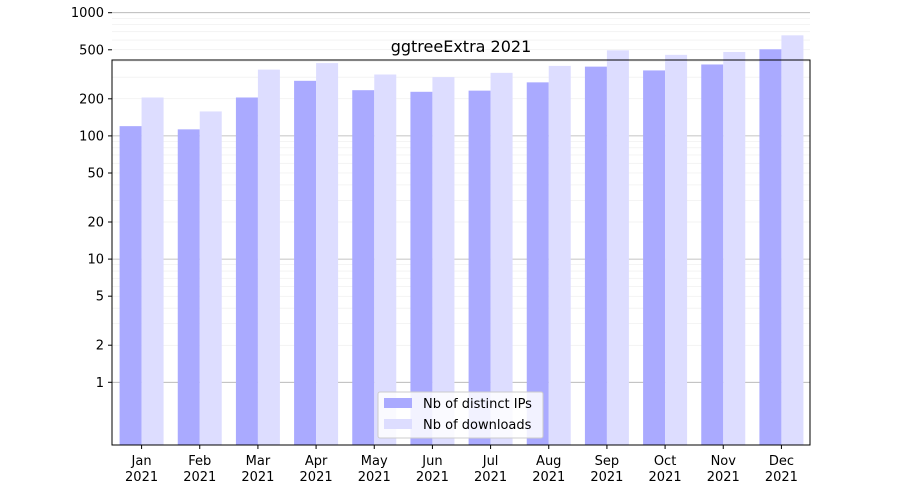  I want to click on x-tick-label: Mar 2021, so click(257, 469).